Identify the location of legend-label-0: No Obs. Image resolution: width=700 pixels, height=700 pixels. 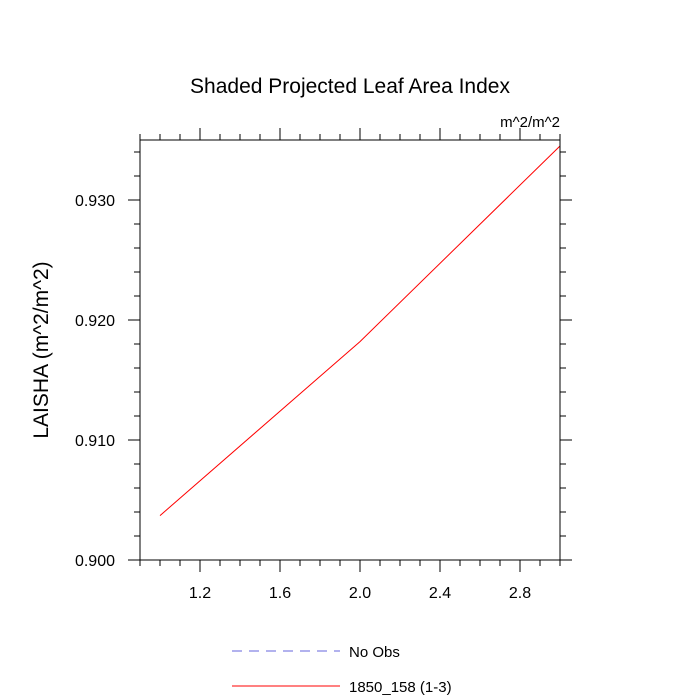
(374, 652).